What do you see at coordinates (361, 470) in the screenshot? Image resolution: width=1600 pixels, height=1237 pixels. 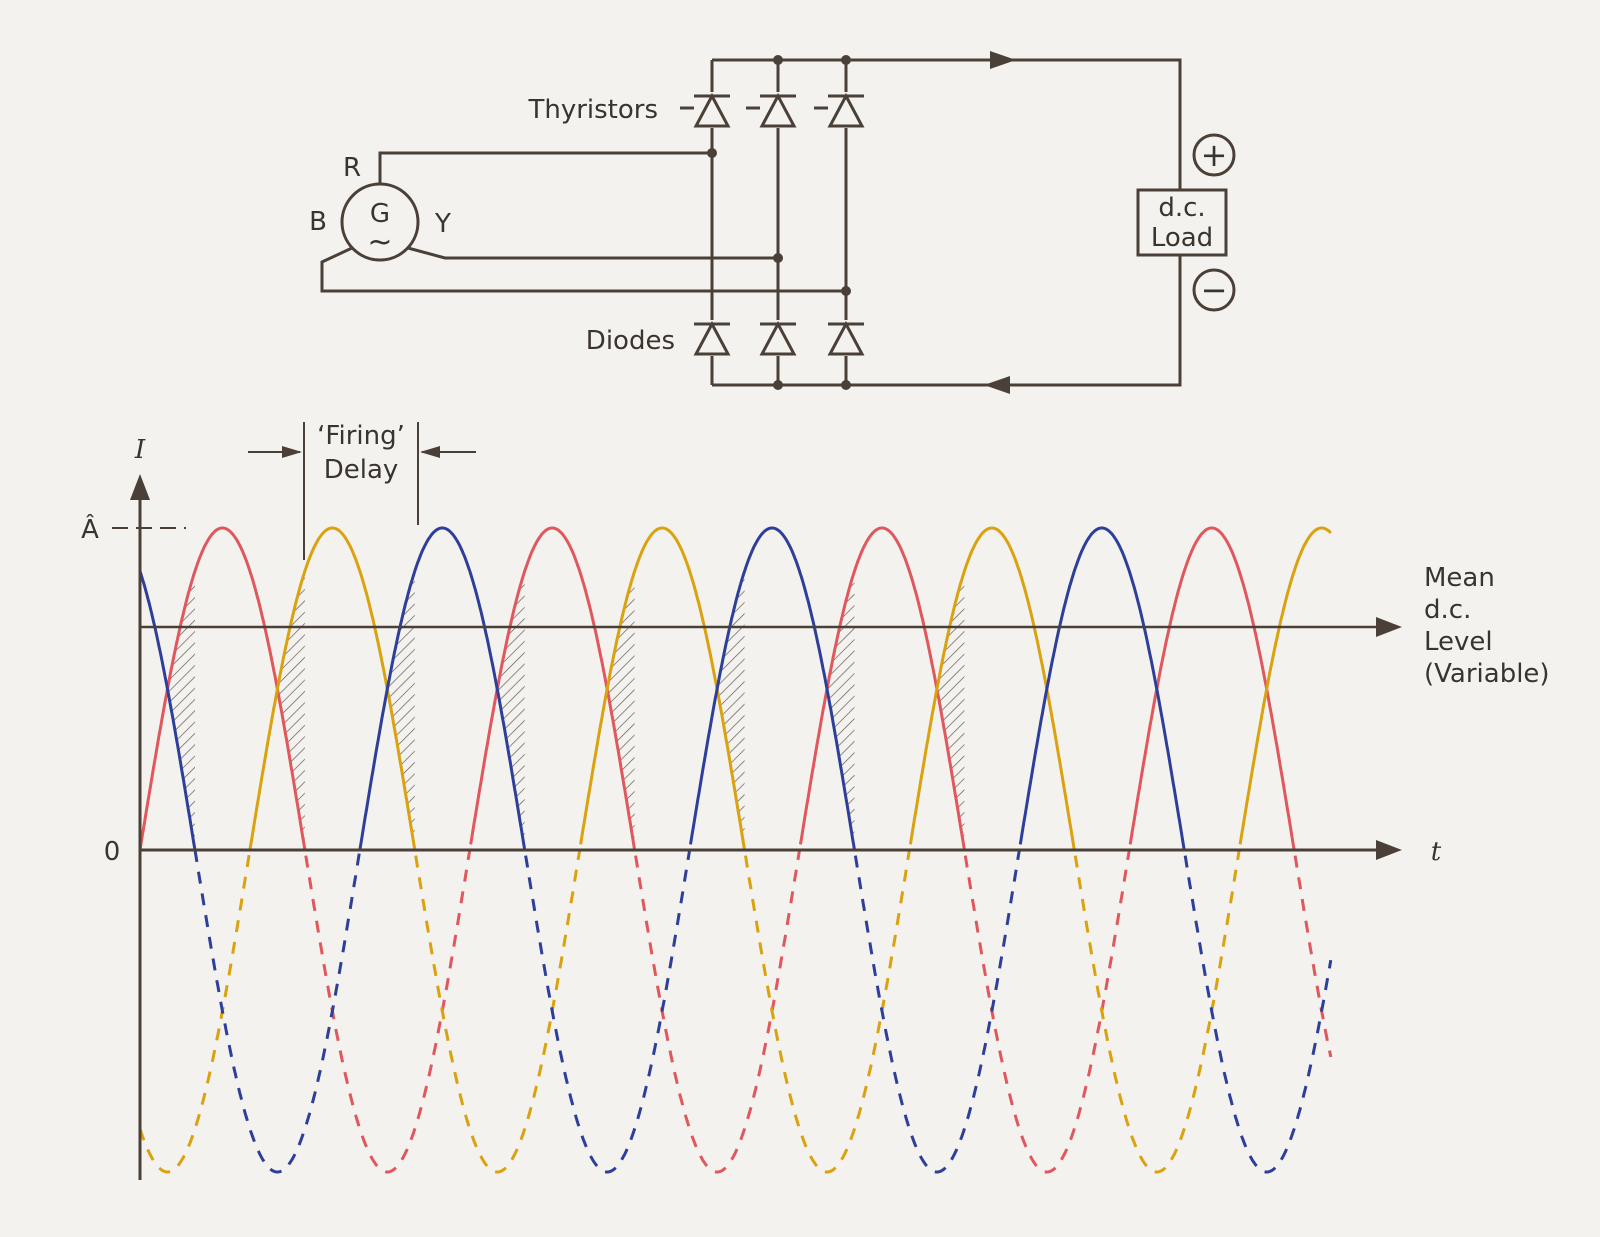 I see `firing-delay-line2: Delay` at bounding box center [361, 470].